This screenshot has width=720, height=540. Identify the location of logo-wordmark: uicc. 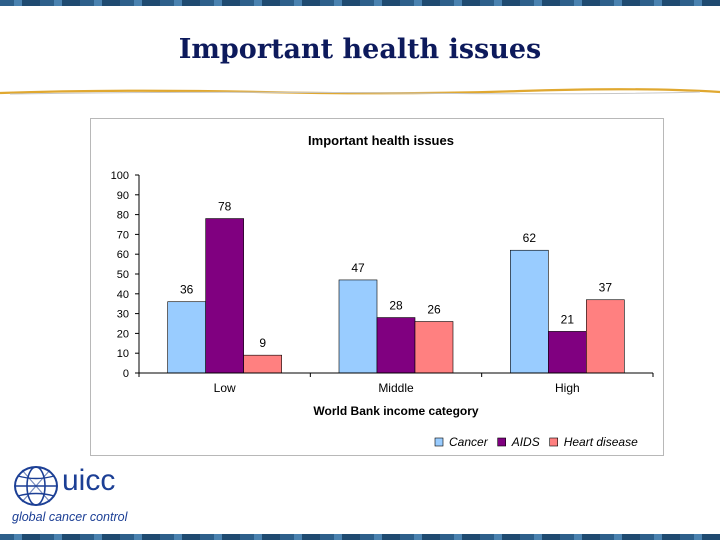
(89, 480).